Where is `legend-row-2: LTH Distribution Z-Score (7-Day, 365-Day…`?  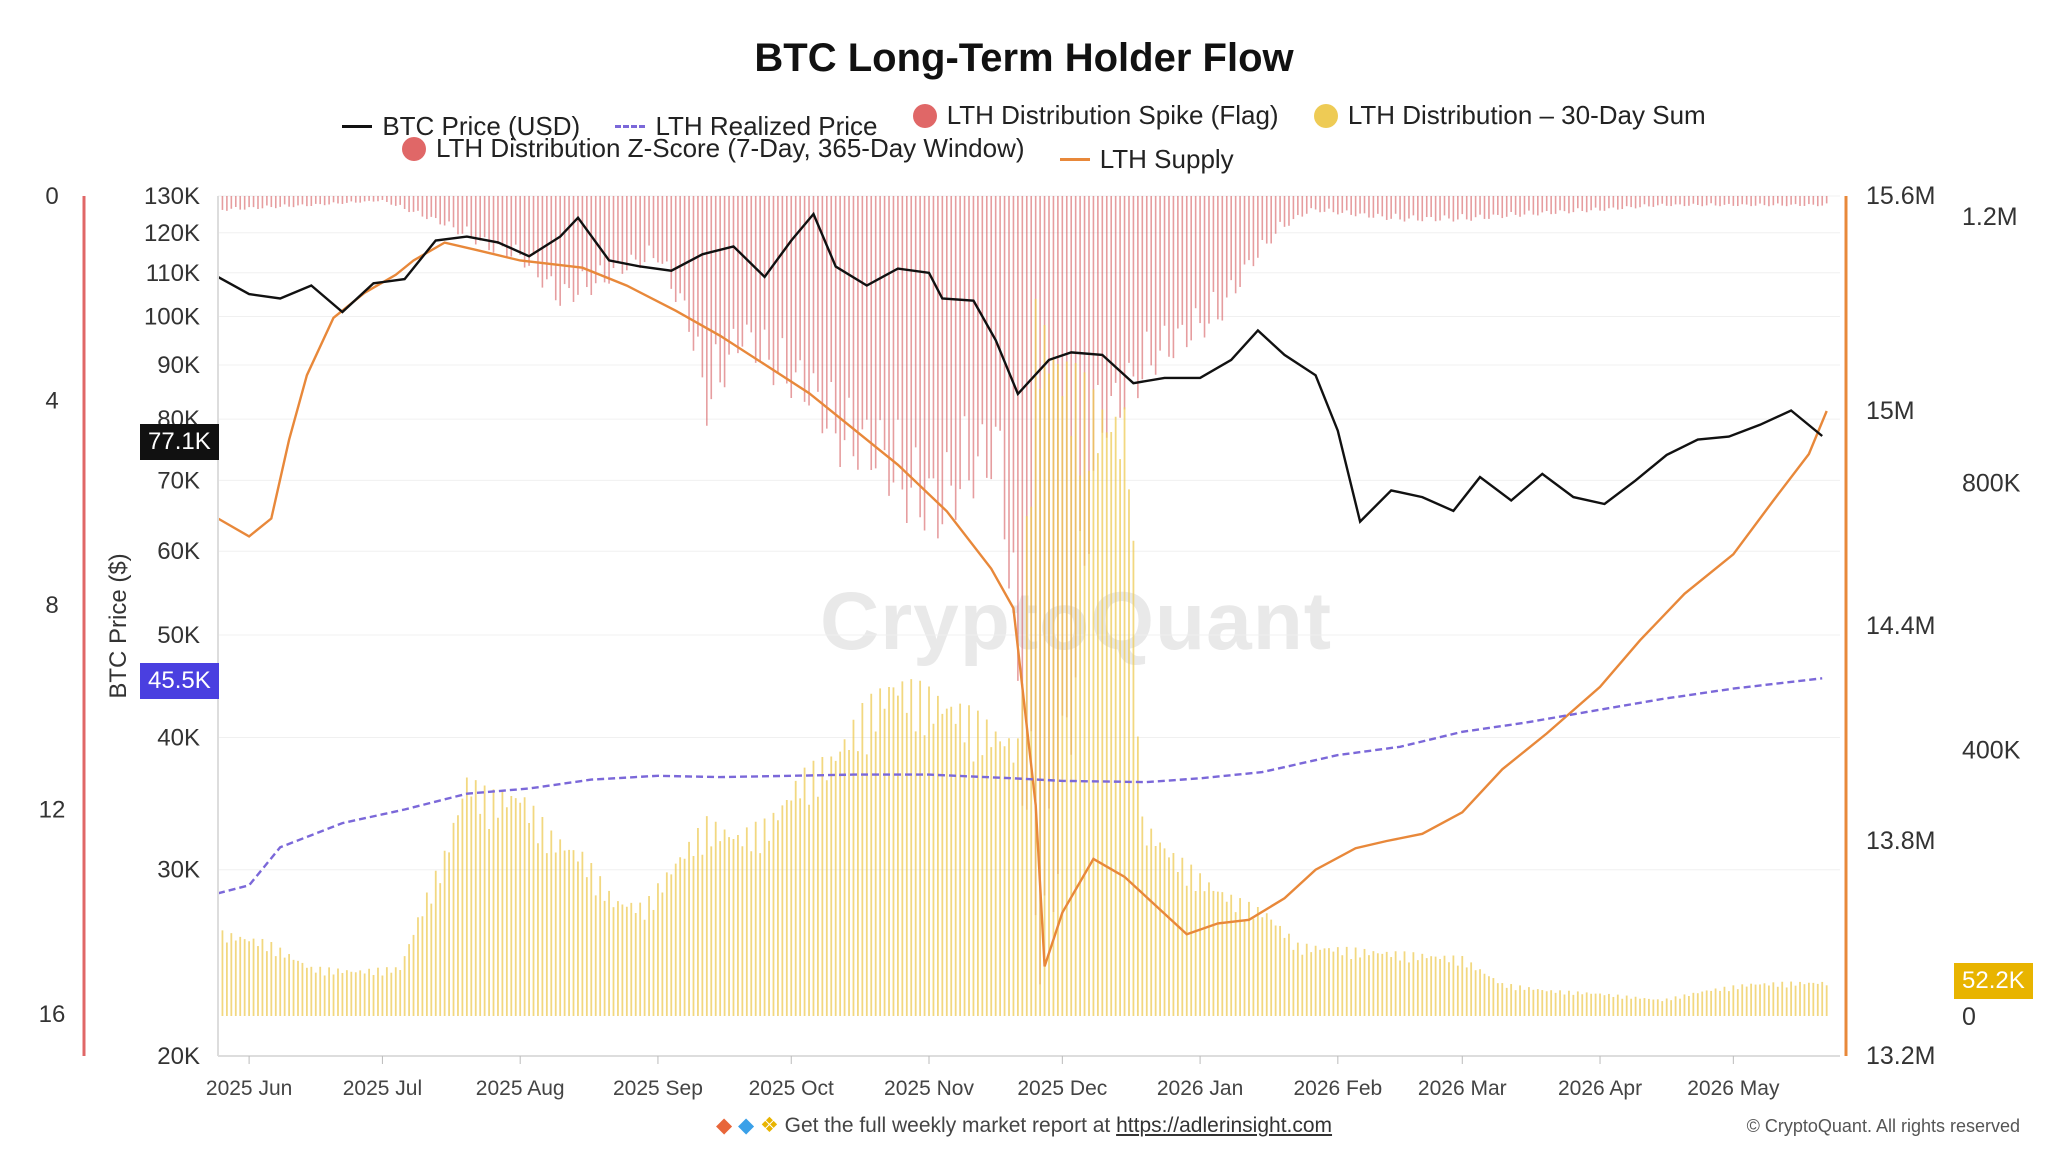
legend-row-2: LTH Distribution Z-Score (7-Day, 365-Day… is located at coordinates (624, 154).